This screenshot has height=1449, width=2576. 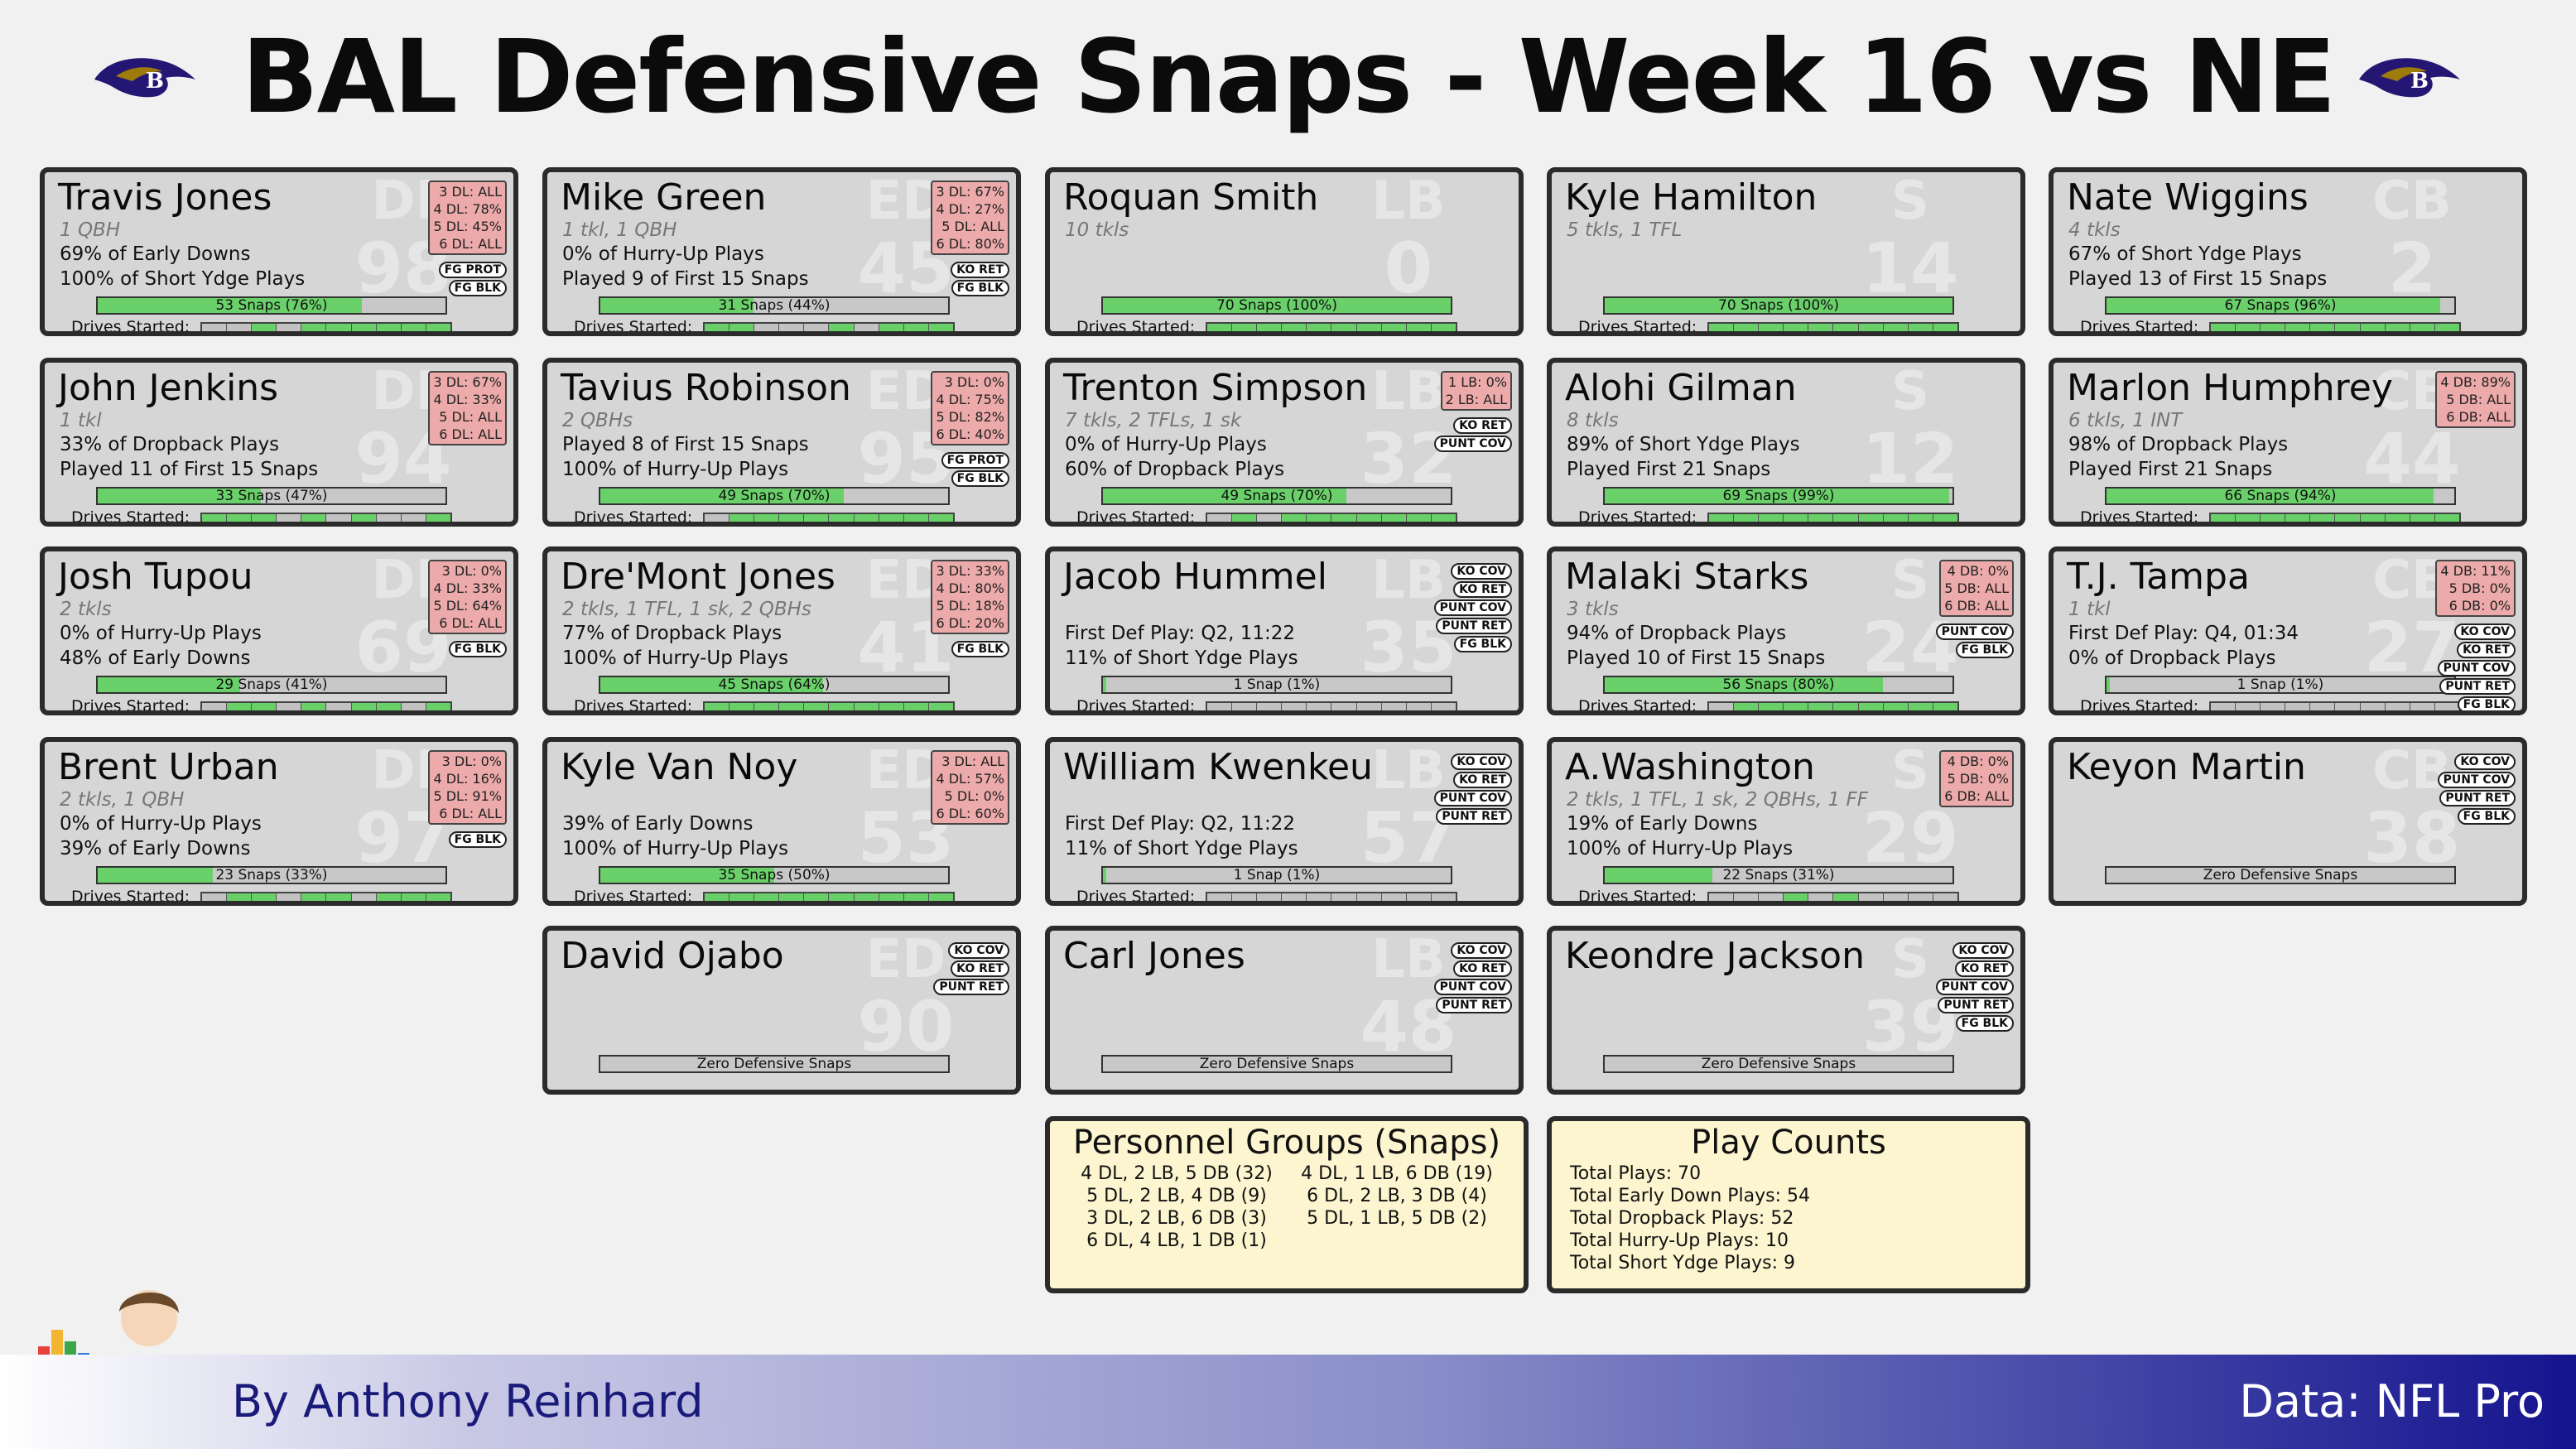 I want to click on personnel-breakdown-row: 6 DL: ALL, so click(x=470, y=623).